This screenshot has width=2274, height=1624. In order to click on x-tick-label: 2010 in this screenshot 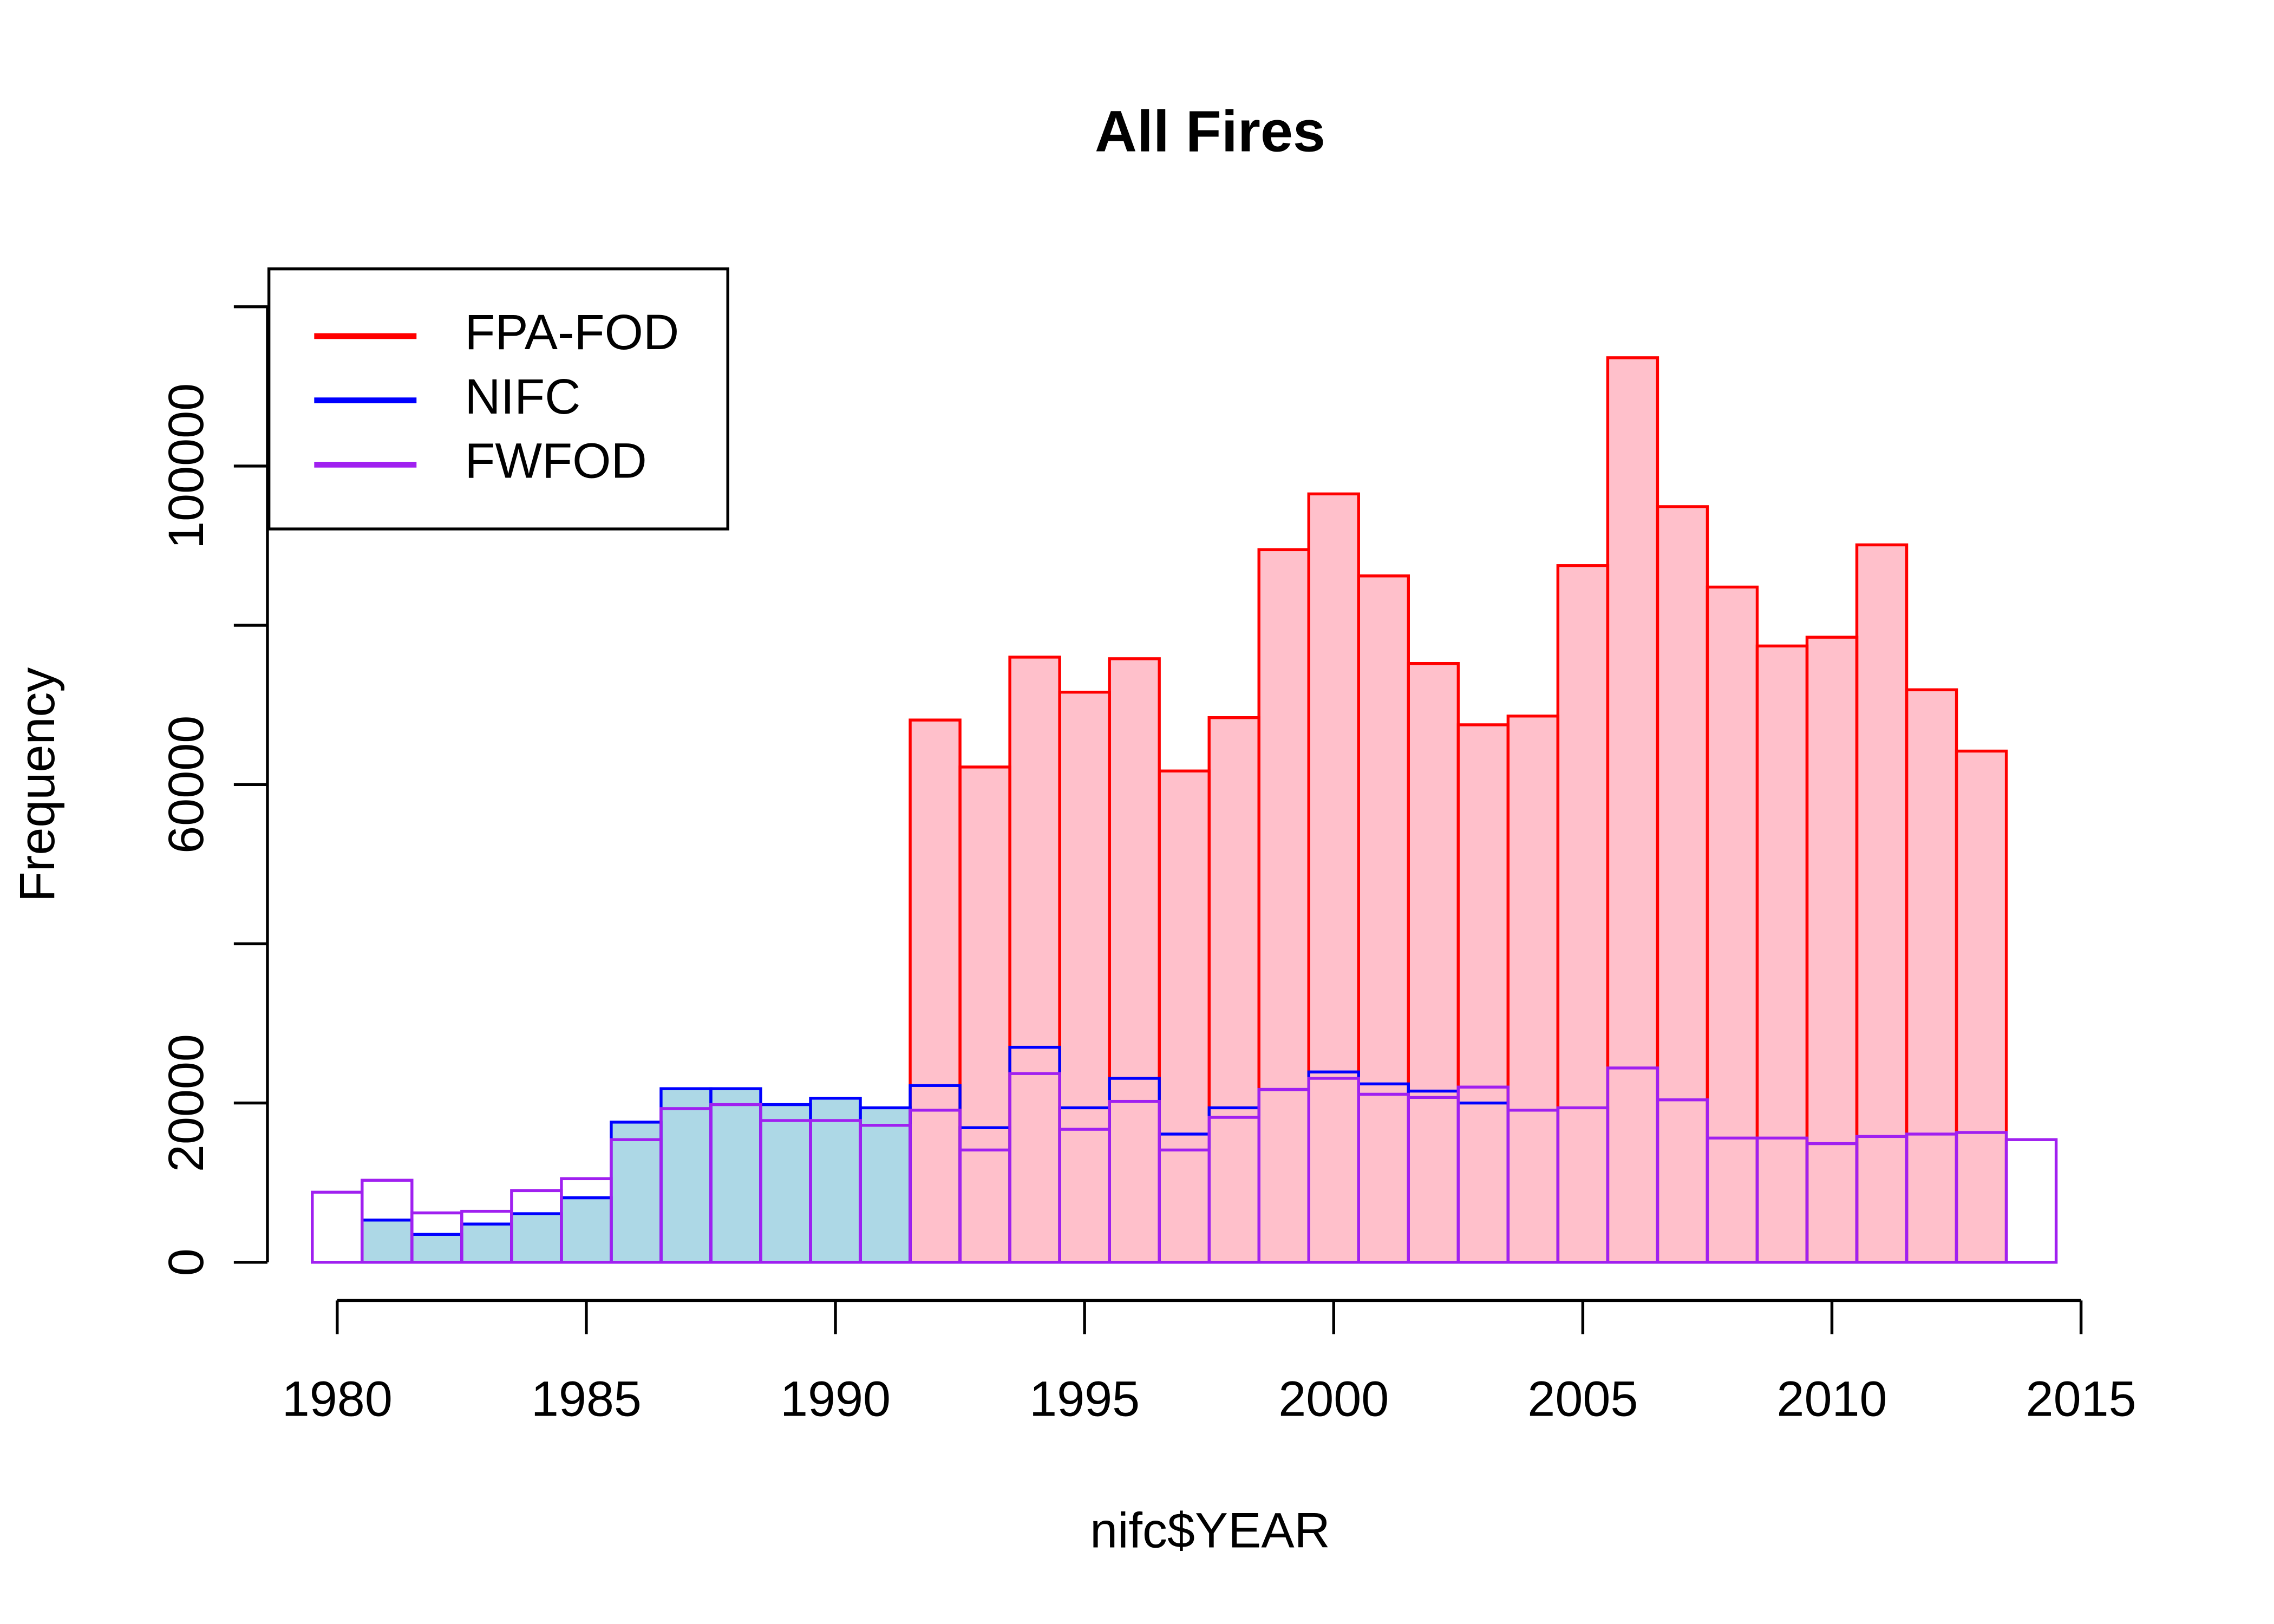, I will do `click(1832, 1399)`.